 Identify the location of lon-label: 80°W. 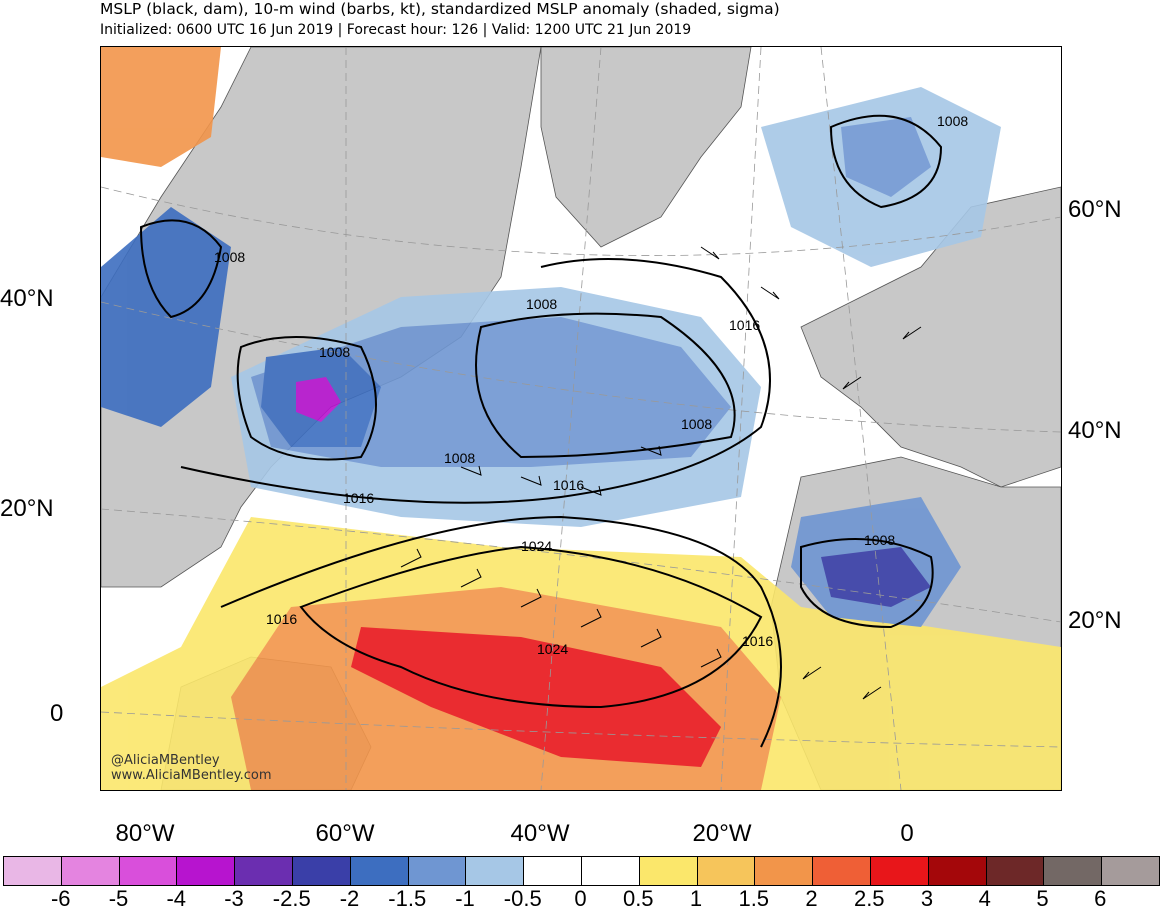
(145, 833).